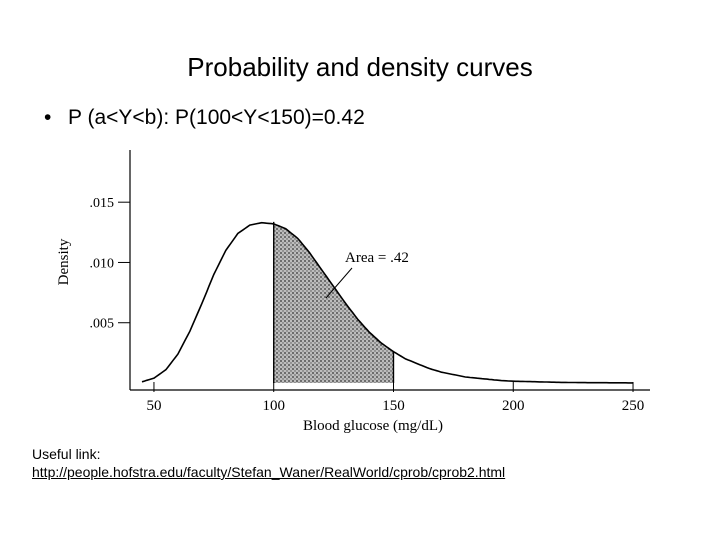 This screenshot has width=720, height=540. I want to click on shaded-region, so click(333, 303).